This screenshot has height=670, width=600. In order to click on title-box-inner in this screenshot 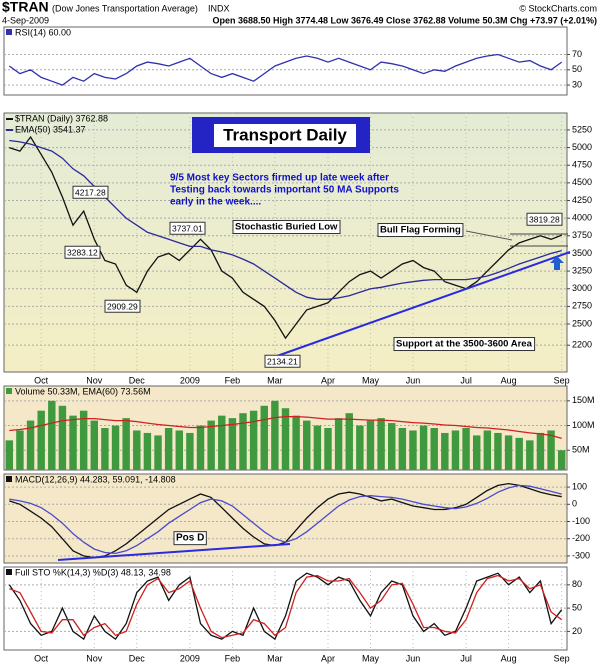, I will do `click(285, 135)`.